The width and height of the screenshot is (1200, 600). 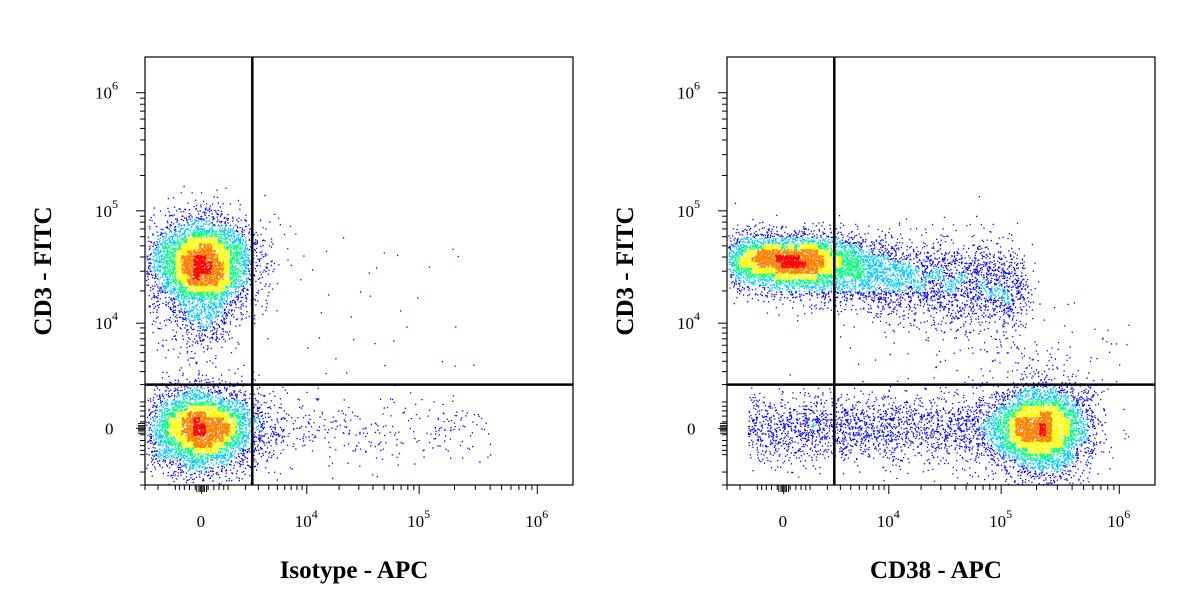 What do you see at coordinates (936, 570) in the screenshot?
I see `x-axis-title: CD38 - APC` at bounding box center [936, 570].